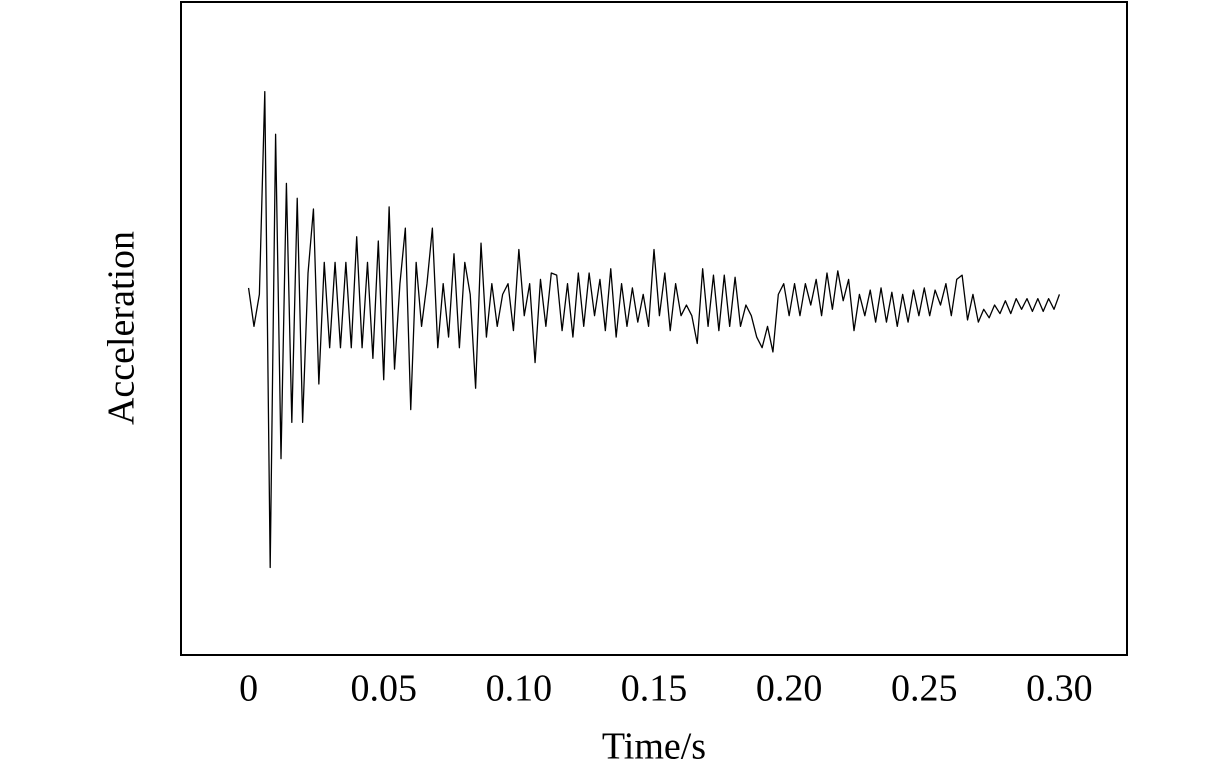 This screenshot has width=1228, height=780. I want to click on x-tick-label: 0, so click(248, 689).